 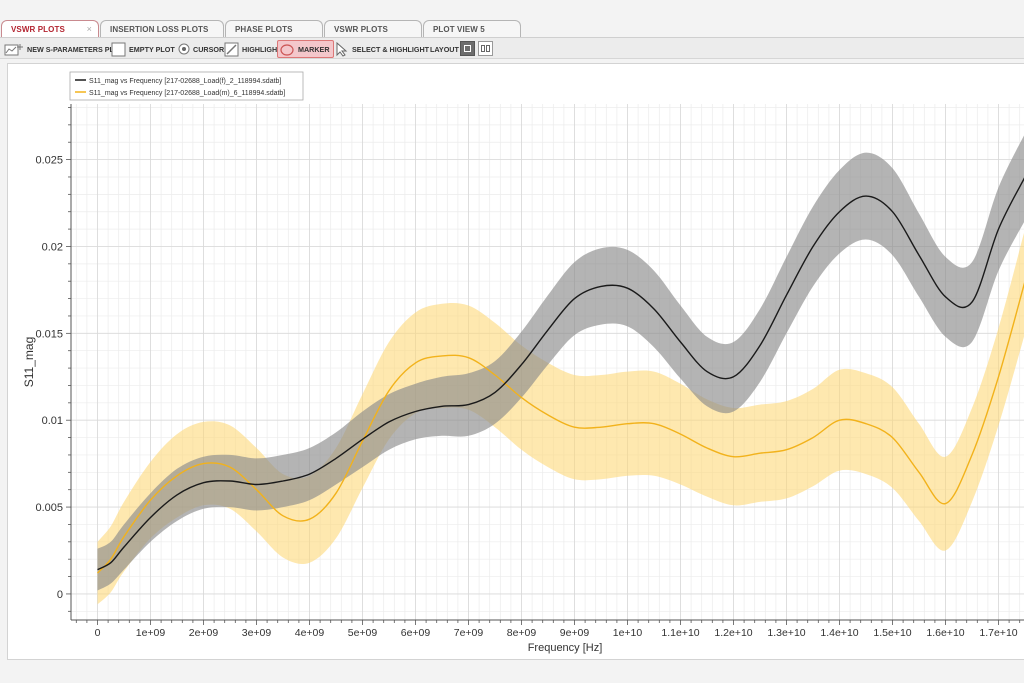 I want to click on y-tick-labels: 0 0.005 0.01 0.015 0.02 0.025, so click(x=49, y=378).